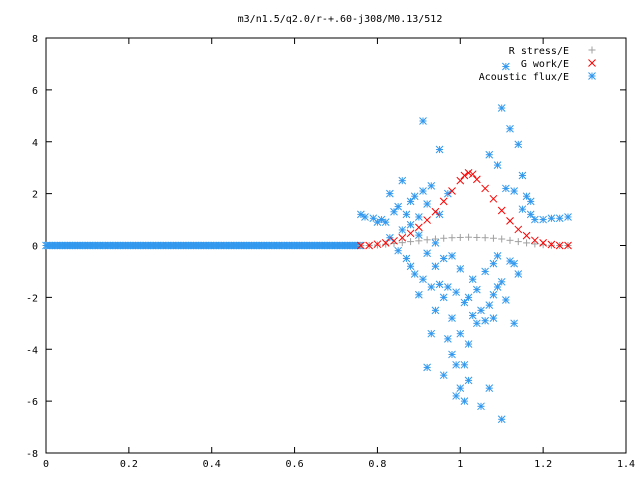 The width and height of the screenshot is (640, 480). What do you see at coordinates (377, 464) in the screenshot?
I see `x-tick-label: 0.8` at bounding box center [377, 464].